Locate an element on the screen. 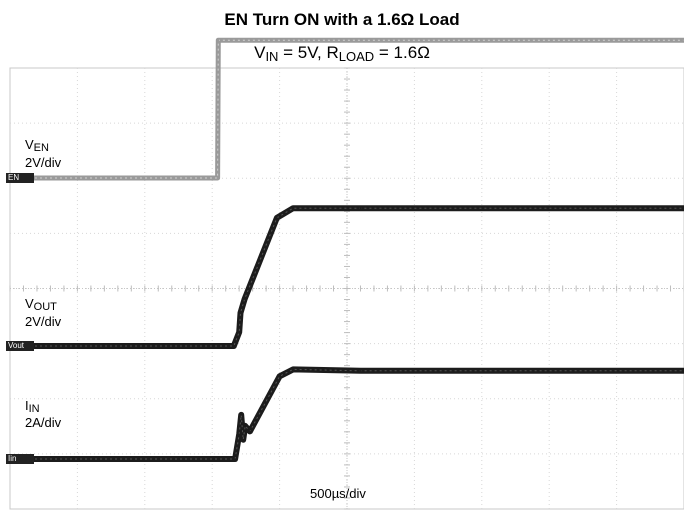 This screenshot has height=510, width=684. channel-label-vout: VOUT is located at coordinates (41, 305).